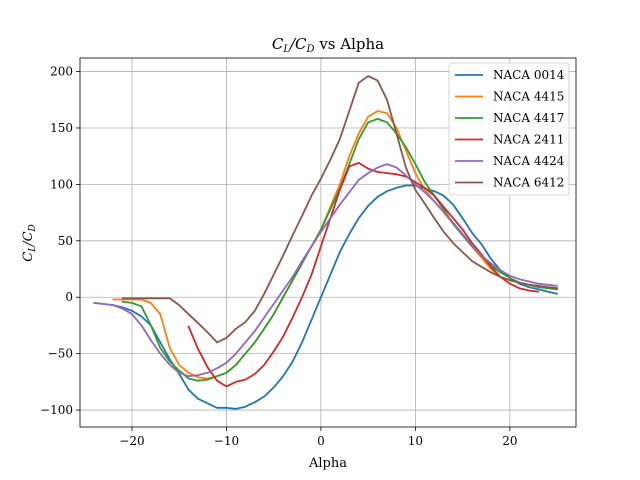  I want to click on x-tick-label: 0, so click(321, 441).